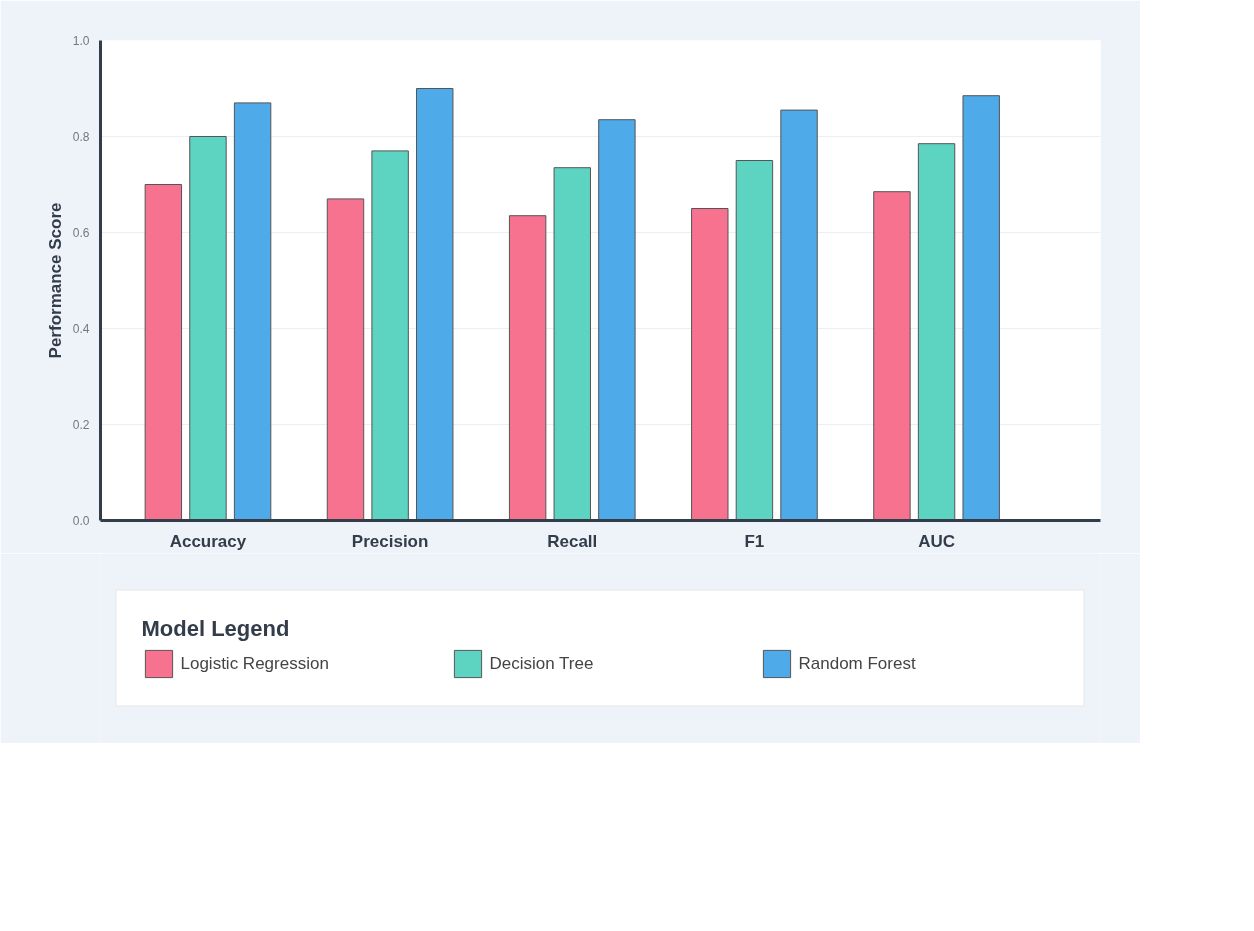  Describe the element at coordinates (572, 541) in the screenshot. I see `x-tick-label: Recall` at that location.